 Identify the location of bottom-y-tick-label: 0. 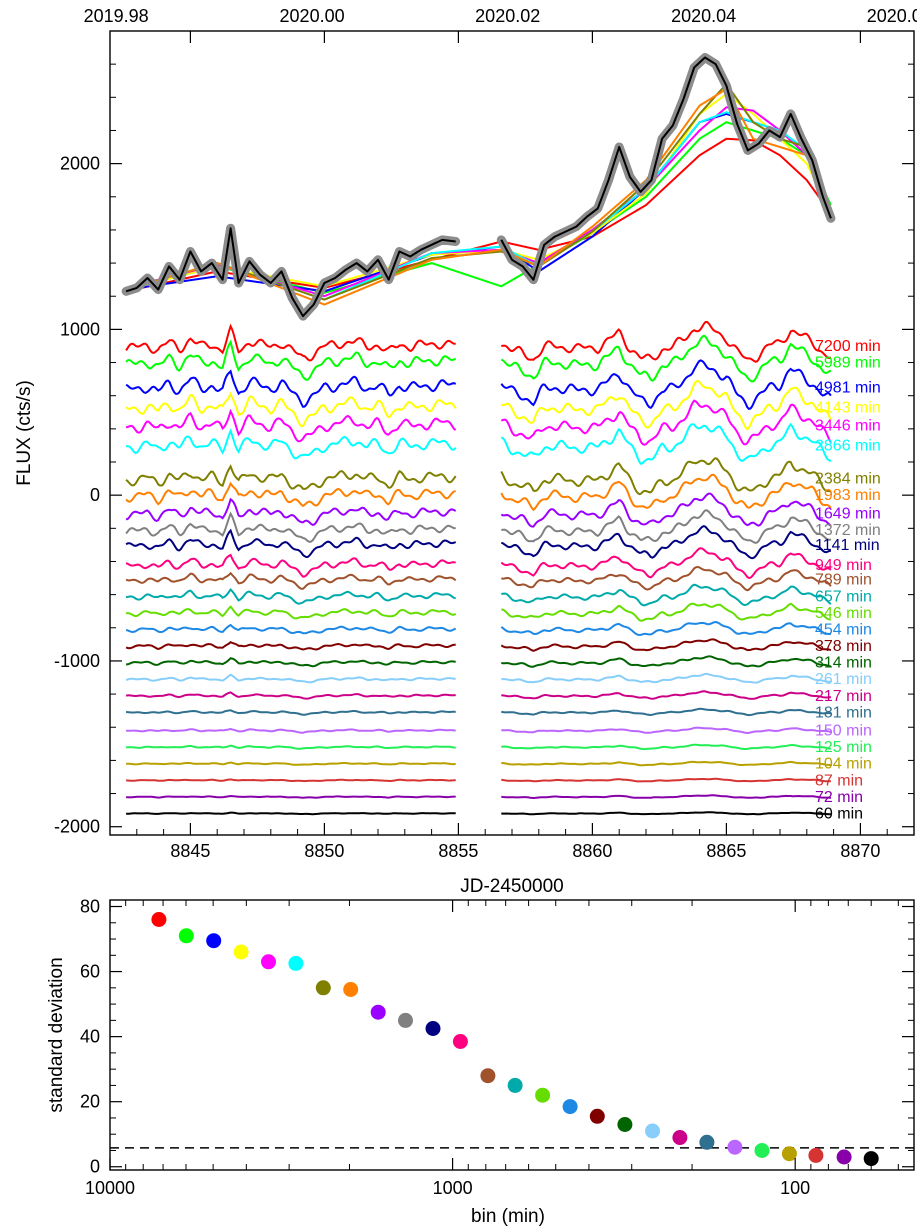
(95, 1167).